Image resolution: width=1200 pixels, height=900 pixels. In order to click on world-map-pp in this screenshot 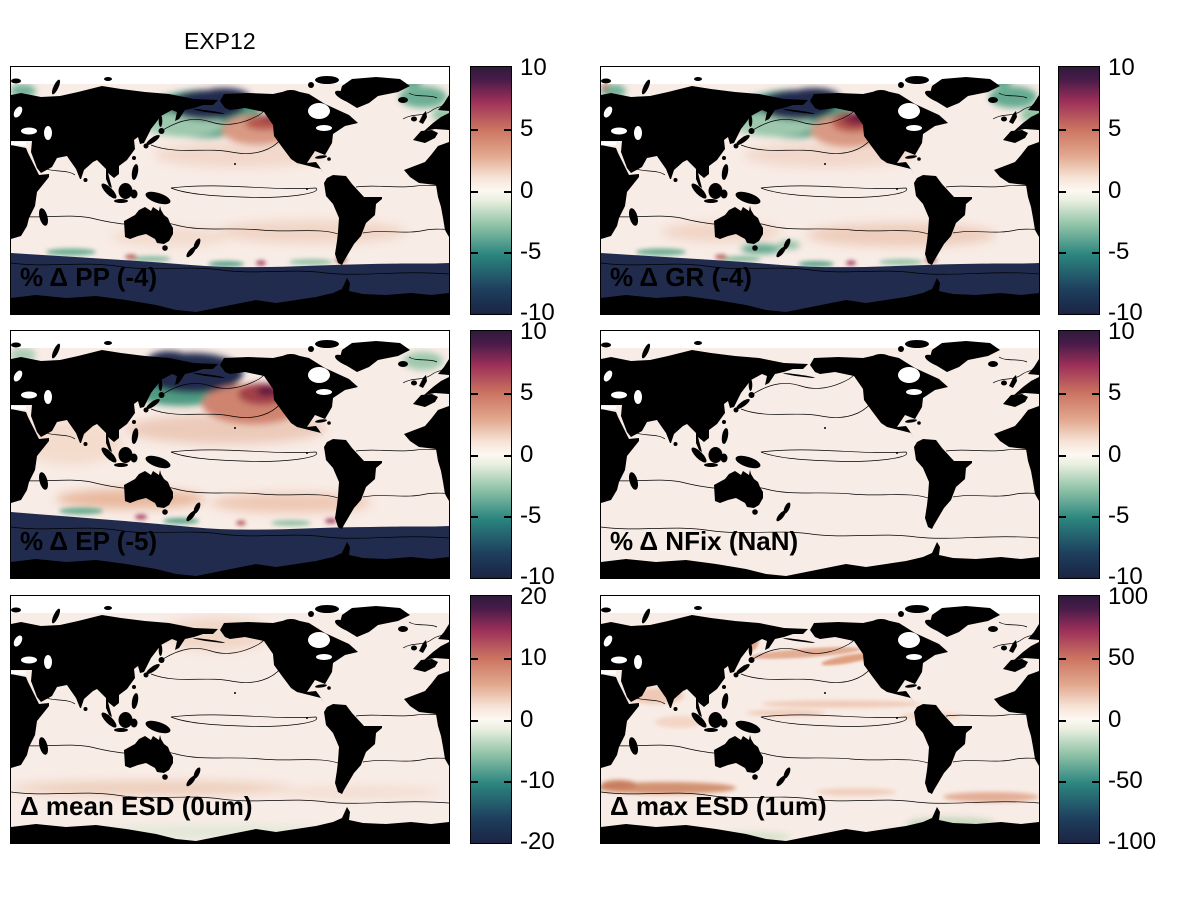, I will do `click(230, 190)`.